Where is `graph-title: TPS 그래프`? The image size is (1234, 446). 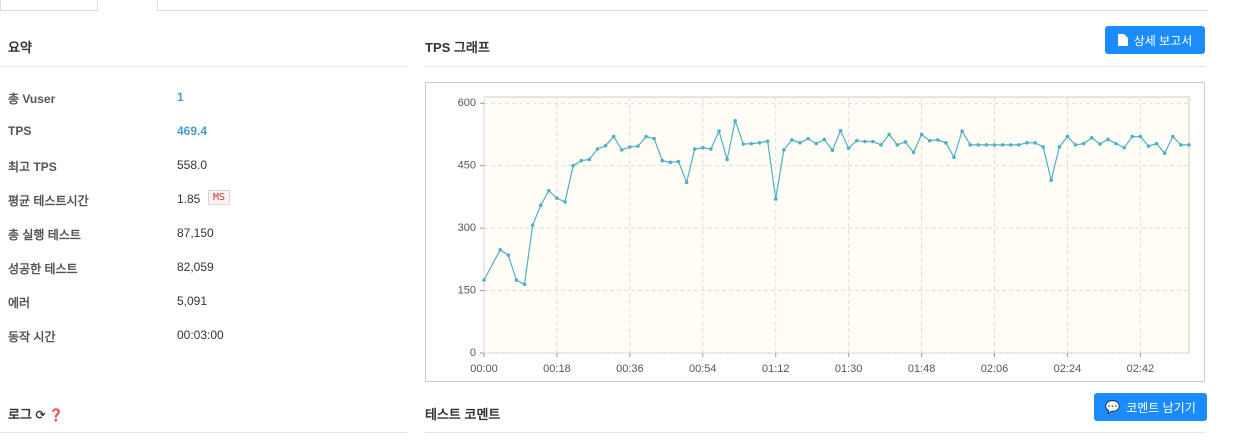 graph-title: TPS 그래프 is located at coordinates (457, 47).